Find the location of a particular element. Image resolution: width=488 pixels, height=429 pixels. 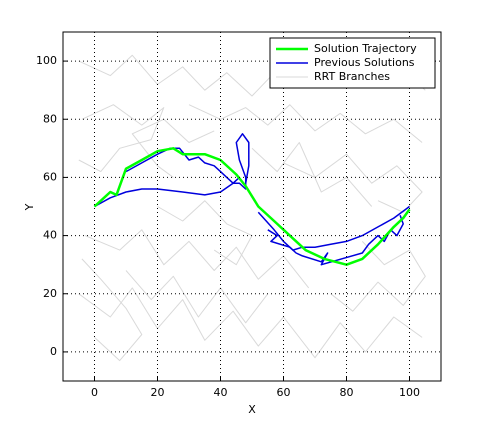

legend-label: Previous Solutions is located at coordinates (364, 62).